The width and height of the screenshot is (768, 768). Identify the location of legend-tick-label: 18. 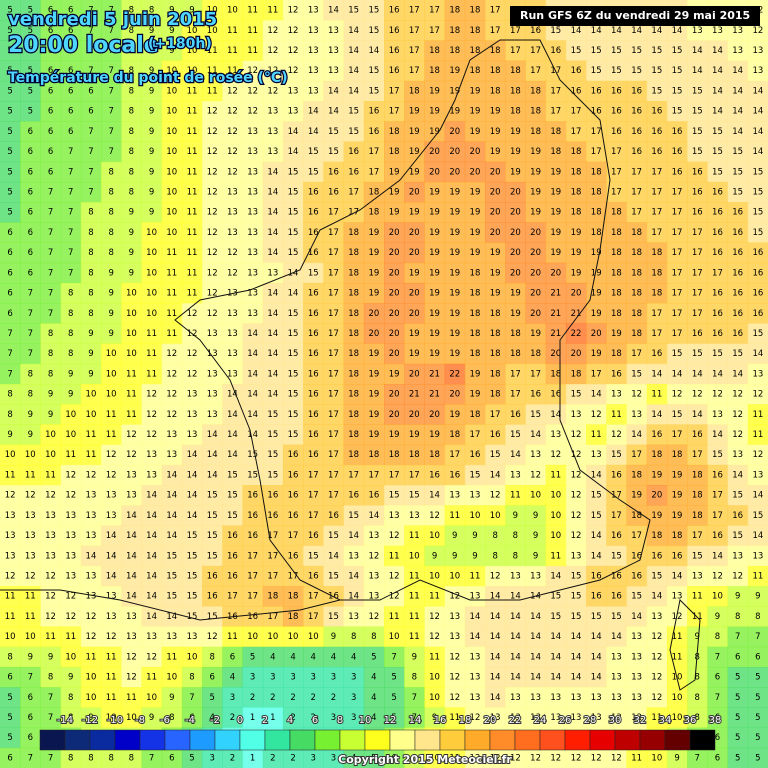
(465, 720).